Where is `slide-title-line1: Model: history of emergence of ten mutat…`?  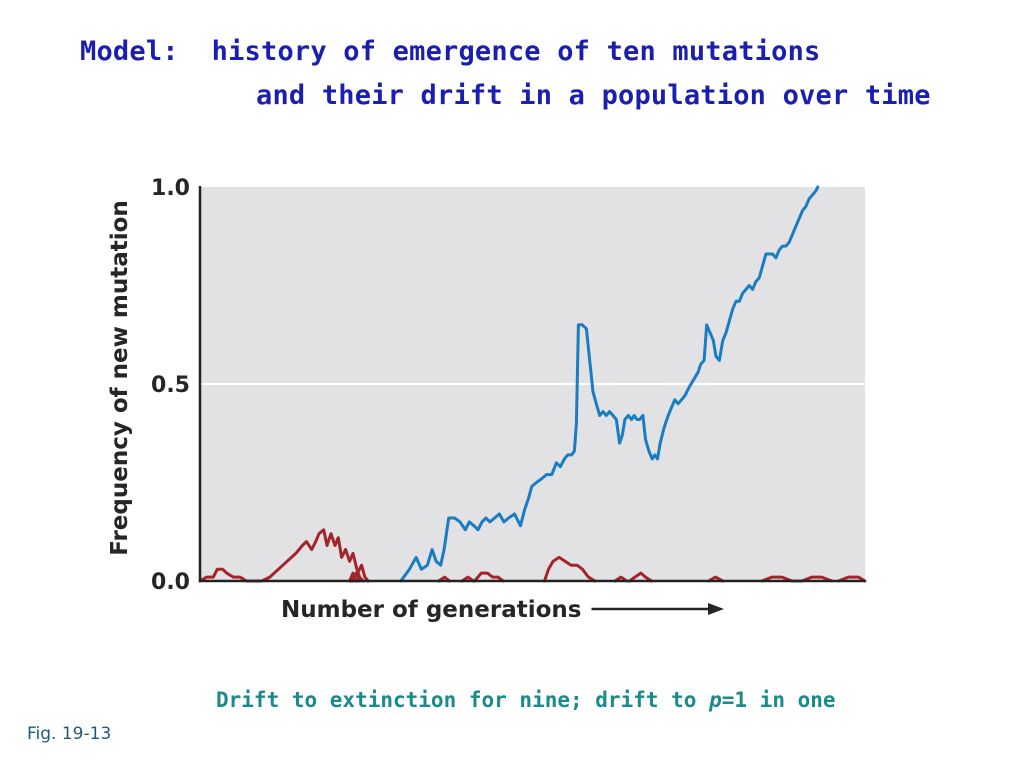 slide-title-line1: Model: history of emergence of ten mutat… is located at coordinates (450, 51).